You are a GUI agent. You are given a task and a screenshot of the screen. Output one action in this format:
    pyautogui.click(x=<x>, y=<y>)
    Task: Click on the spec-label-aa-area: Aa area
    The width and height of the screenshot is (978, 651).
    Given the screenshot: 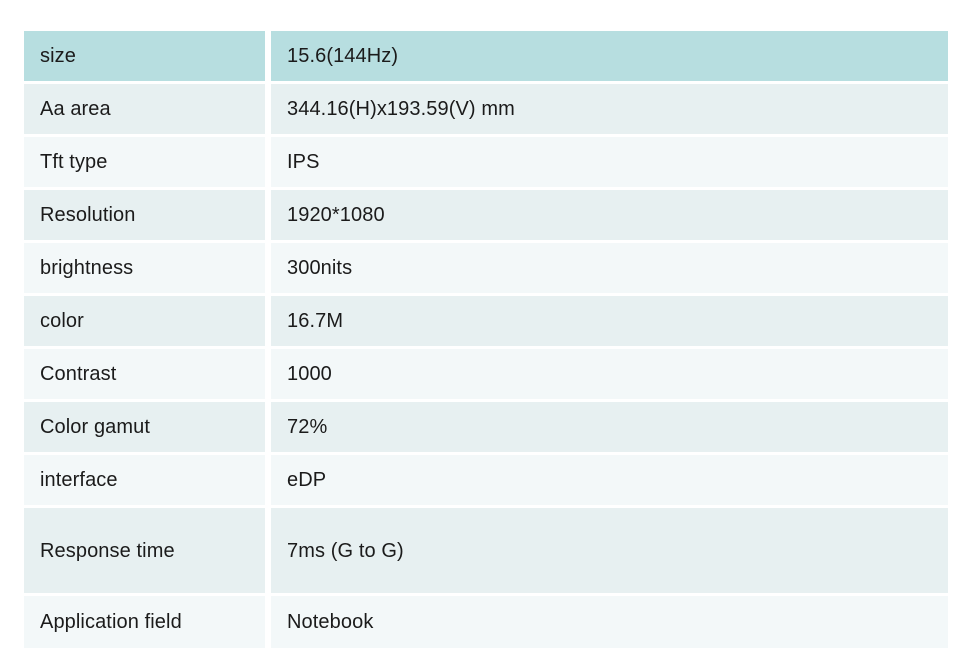 What is the action you would take?
    pyautogui.click(x=147, y=110)
    